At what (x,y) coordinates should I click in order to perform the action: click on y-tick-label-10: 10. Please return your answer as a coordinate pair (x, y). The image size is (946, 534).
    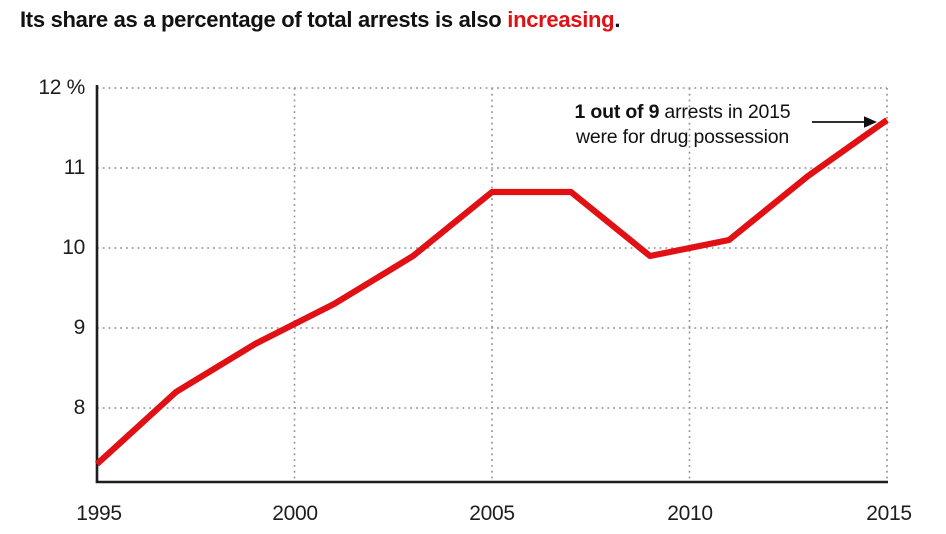
    Looking at the image, I should click on (73, 247).